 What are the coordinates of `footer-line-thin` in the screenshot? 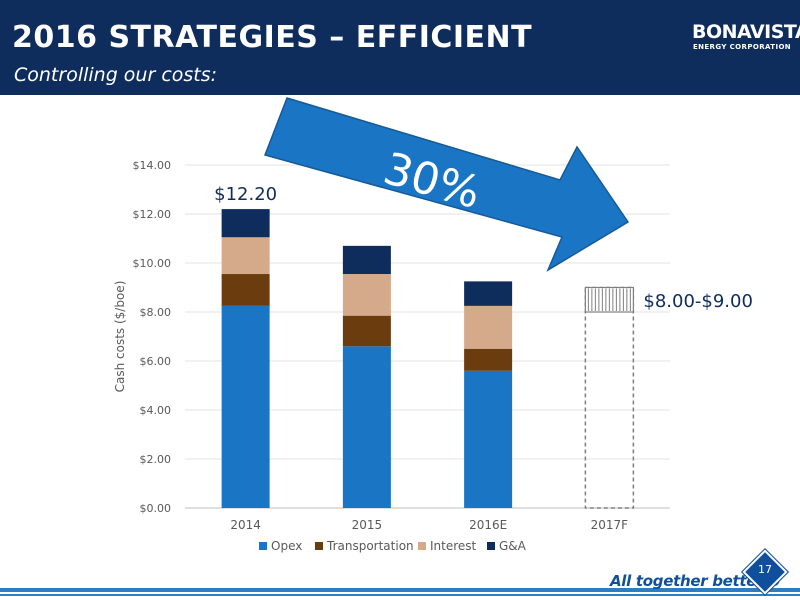 It's located at (400, 595).